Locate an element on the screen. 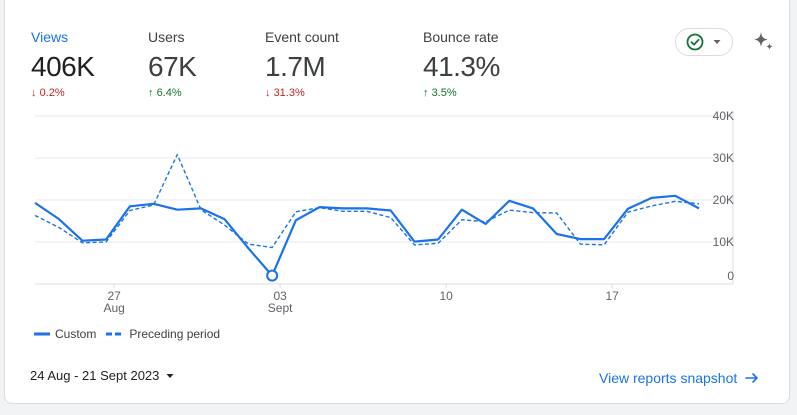 The width and height of the screenshot is (797, 415). metric-event-count: Event count 1.7M ↓ 31.3% is located at coordinates (302, 64).